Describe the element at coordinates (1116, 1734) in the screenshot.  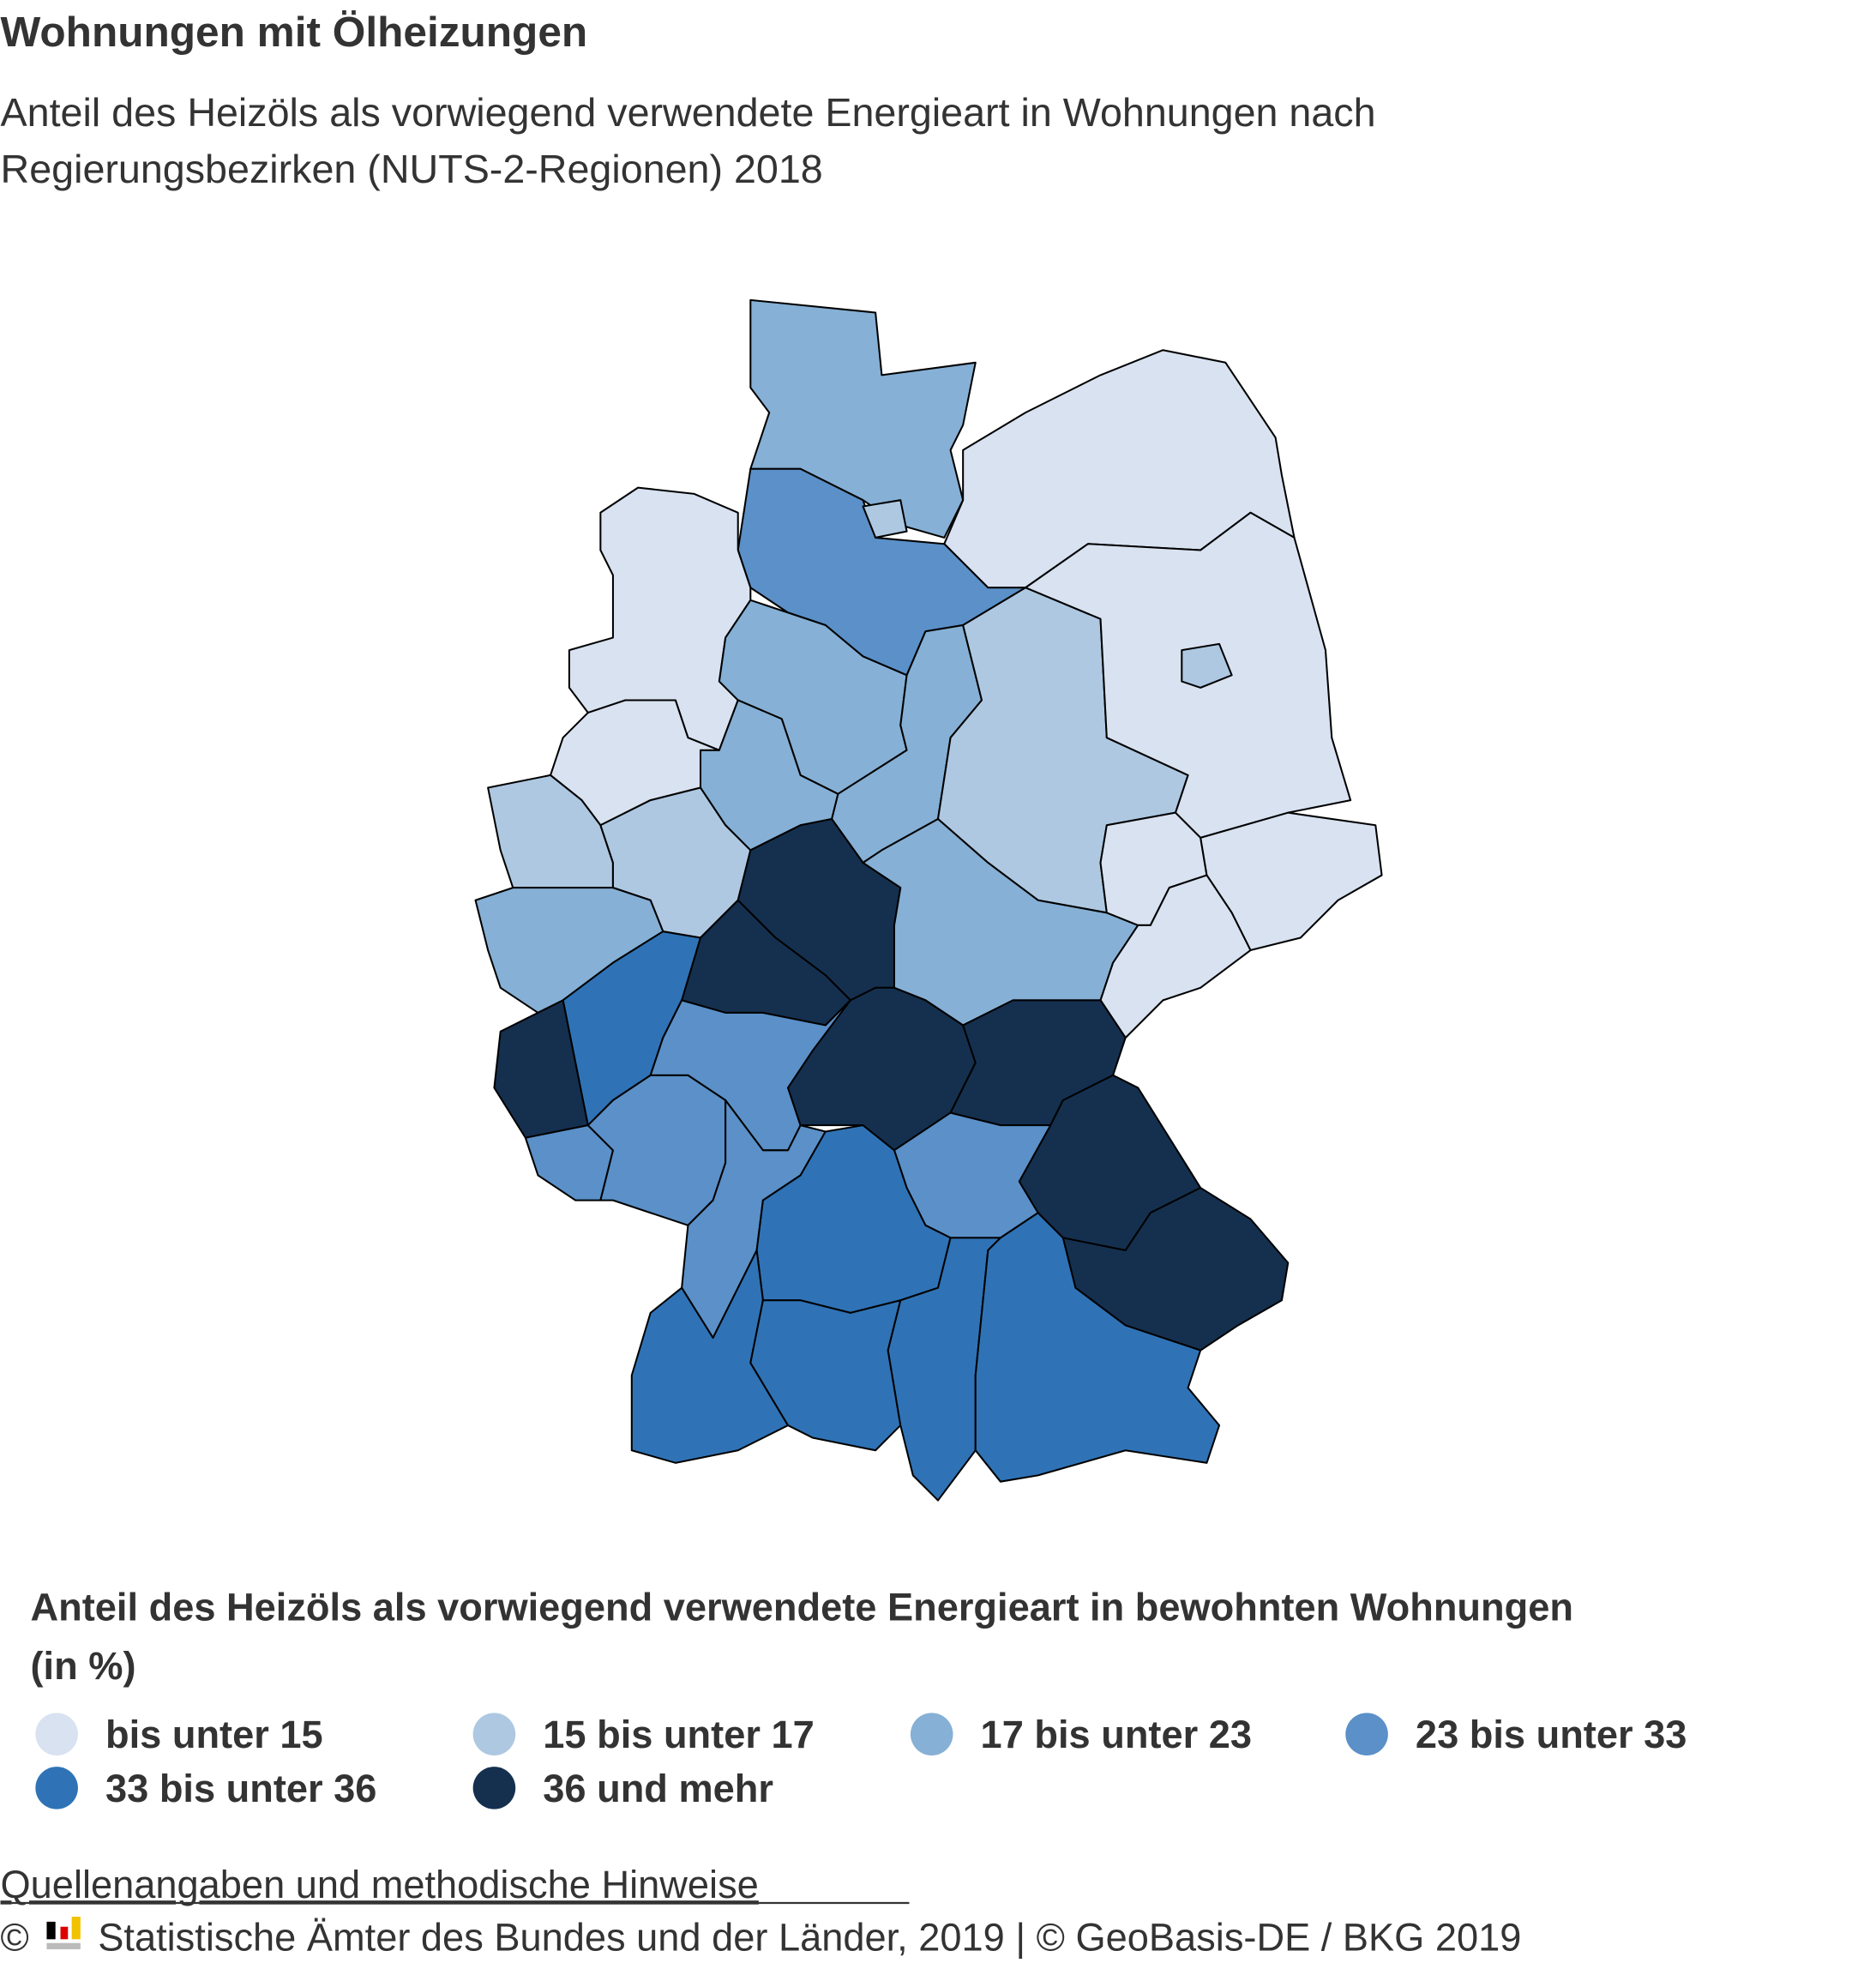
I see `legend-label: 17 bis unter 23` at that location.